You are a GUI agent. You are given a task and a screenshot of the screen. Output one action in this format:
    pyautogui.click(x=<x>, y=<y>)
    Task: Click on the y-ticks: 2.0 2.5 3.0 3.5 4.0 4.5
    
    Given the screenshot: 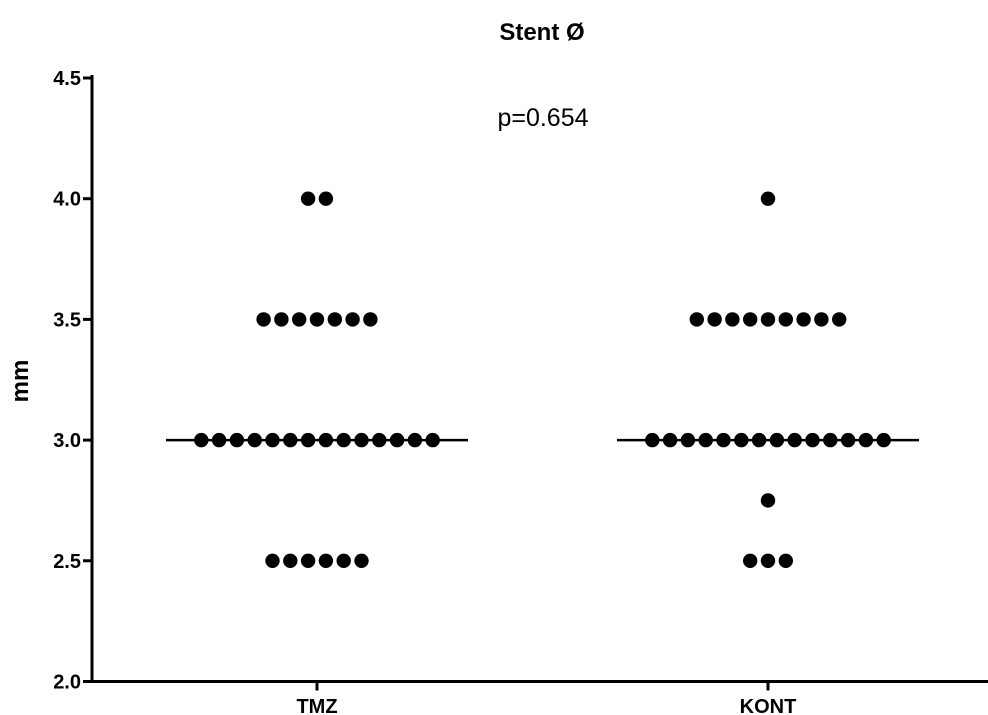 What is the action you would take?
    pyautogui.click(x=72, y=381)
    